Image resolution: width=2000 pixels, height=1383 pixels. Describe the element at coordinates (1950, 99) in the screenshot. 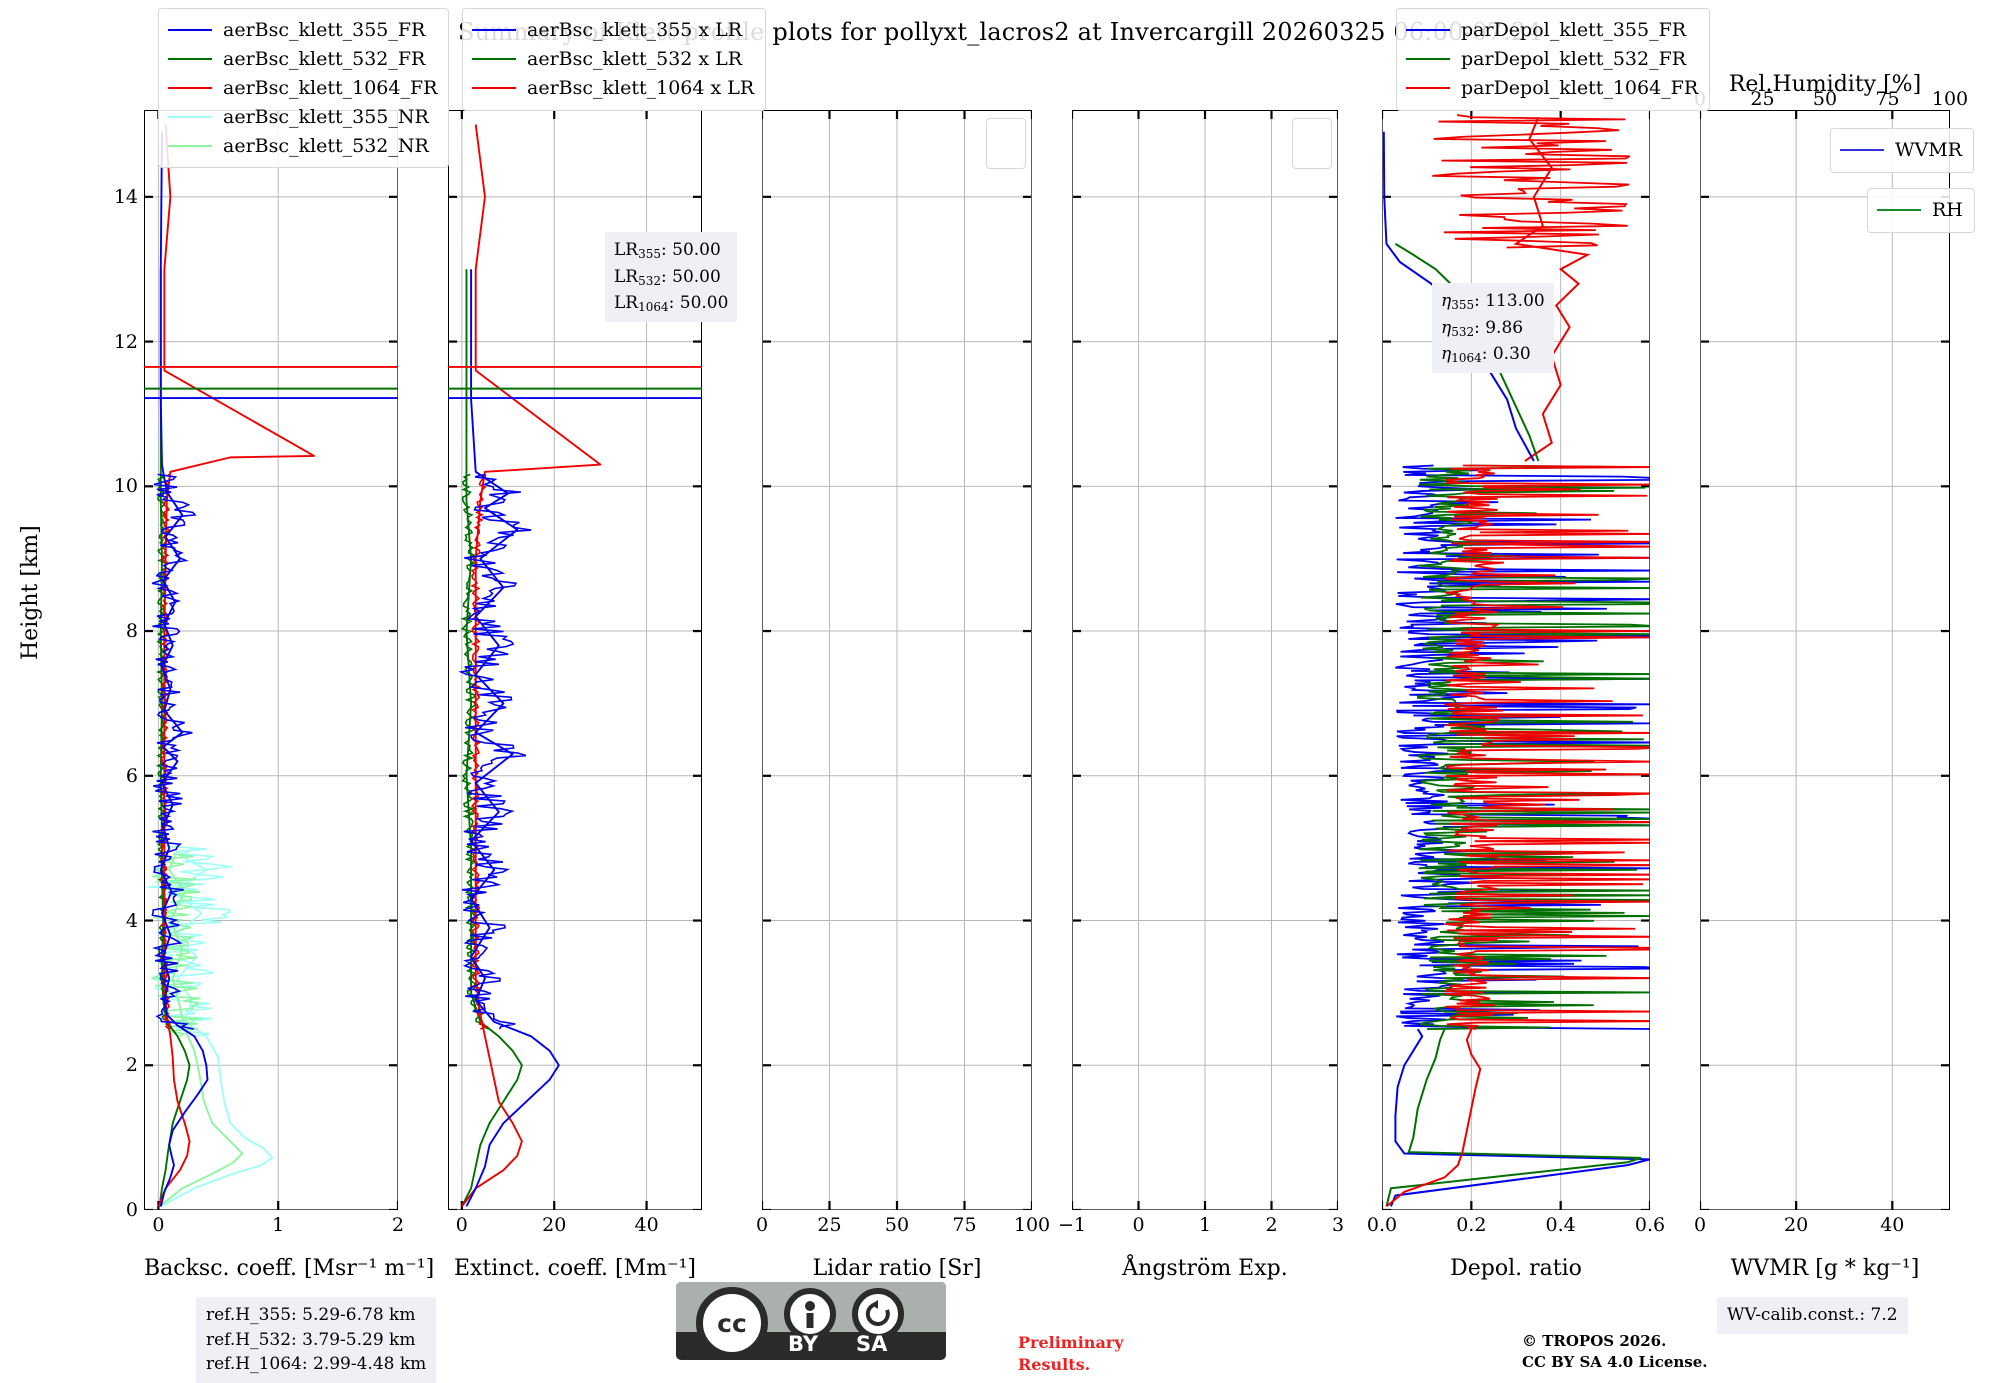

I see `rh-top-tick-label: 100` at that location.